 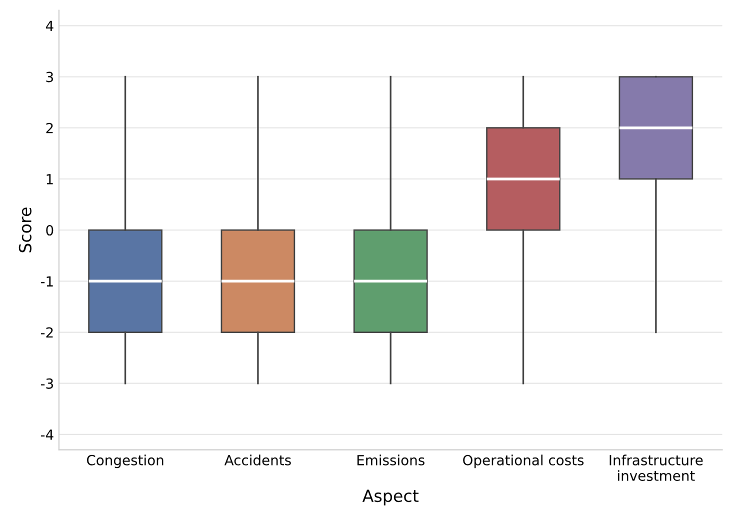 I want to click on y-tick-label: 2, so click(x=49, y=128).